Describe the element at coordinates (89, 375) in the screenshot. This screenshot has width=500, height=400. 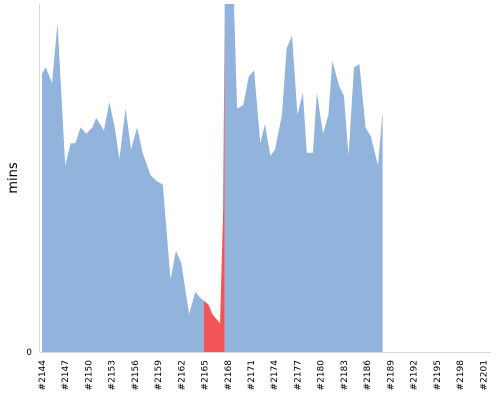
I see `x-tick-label: #2150` at that location.